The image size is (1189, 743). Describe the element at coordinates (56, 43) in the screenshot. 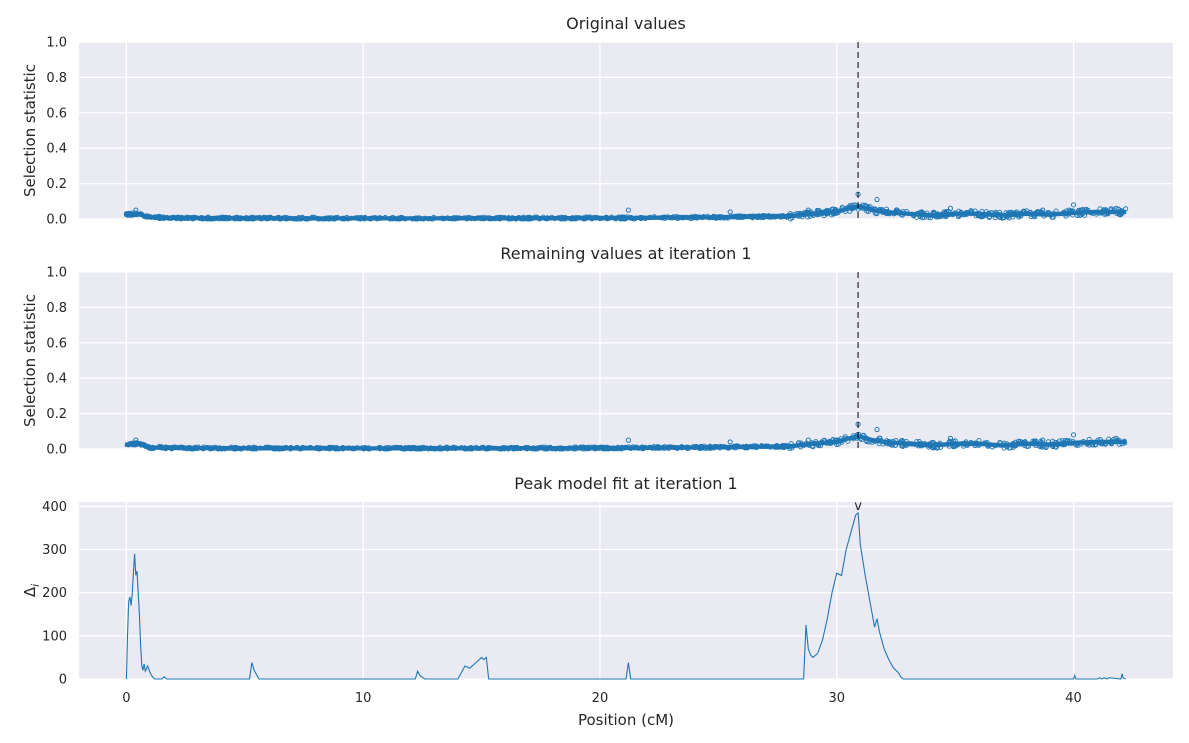

I see `y-tick-label: 1.0` at that location.